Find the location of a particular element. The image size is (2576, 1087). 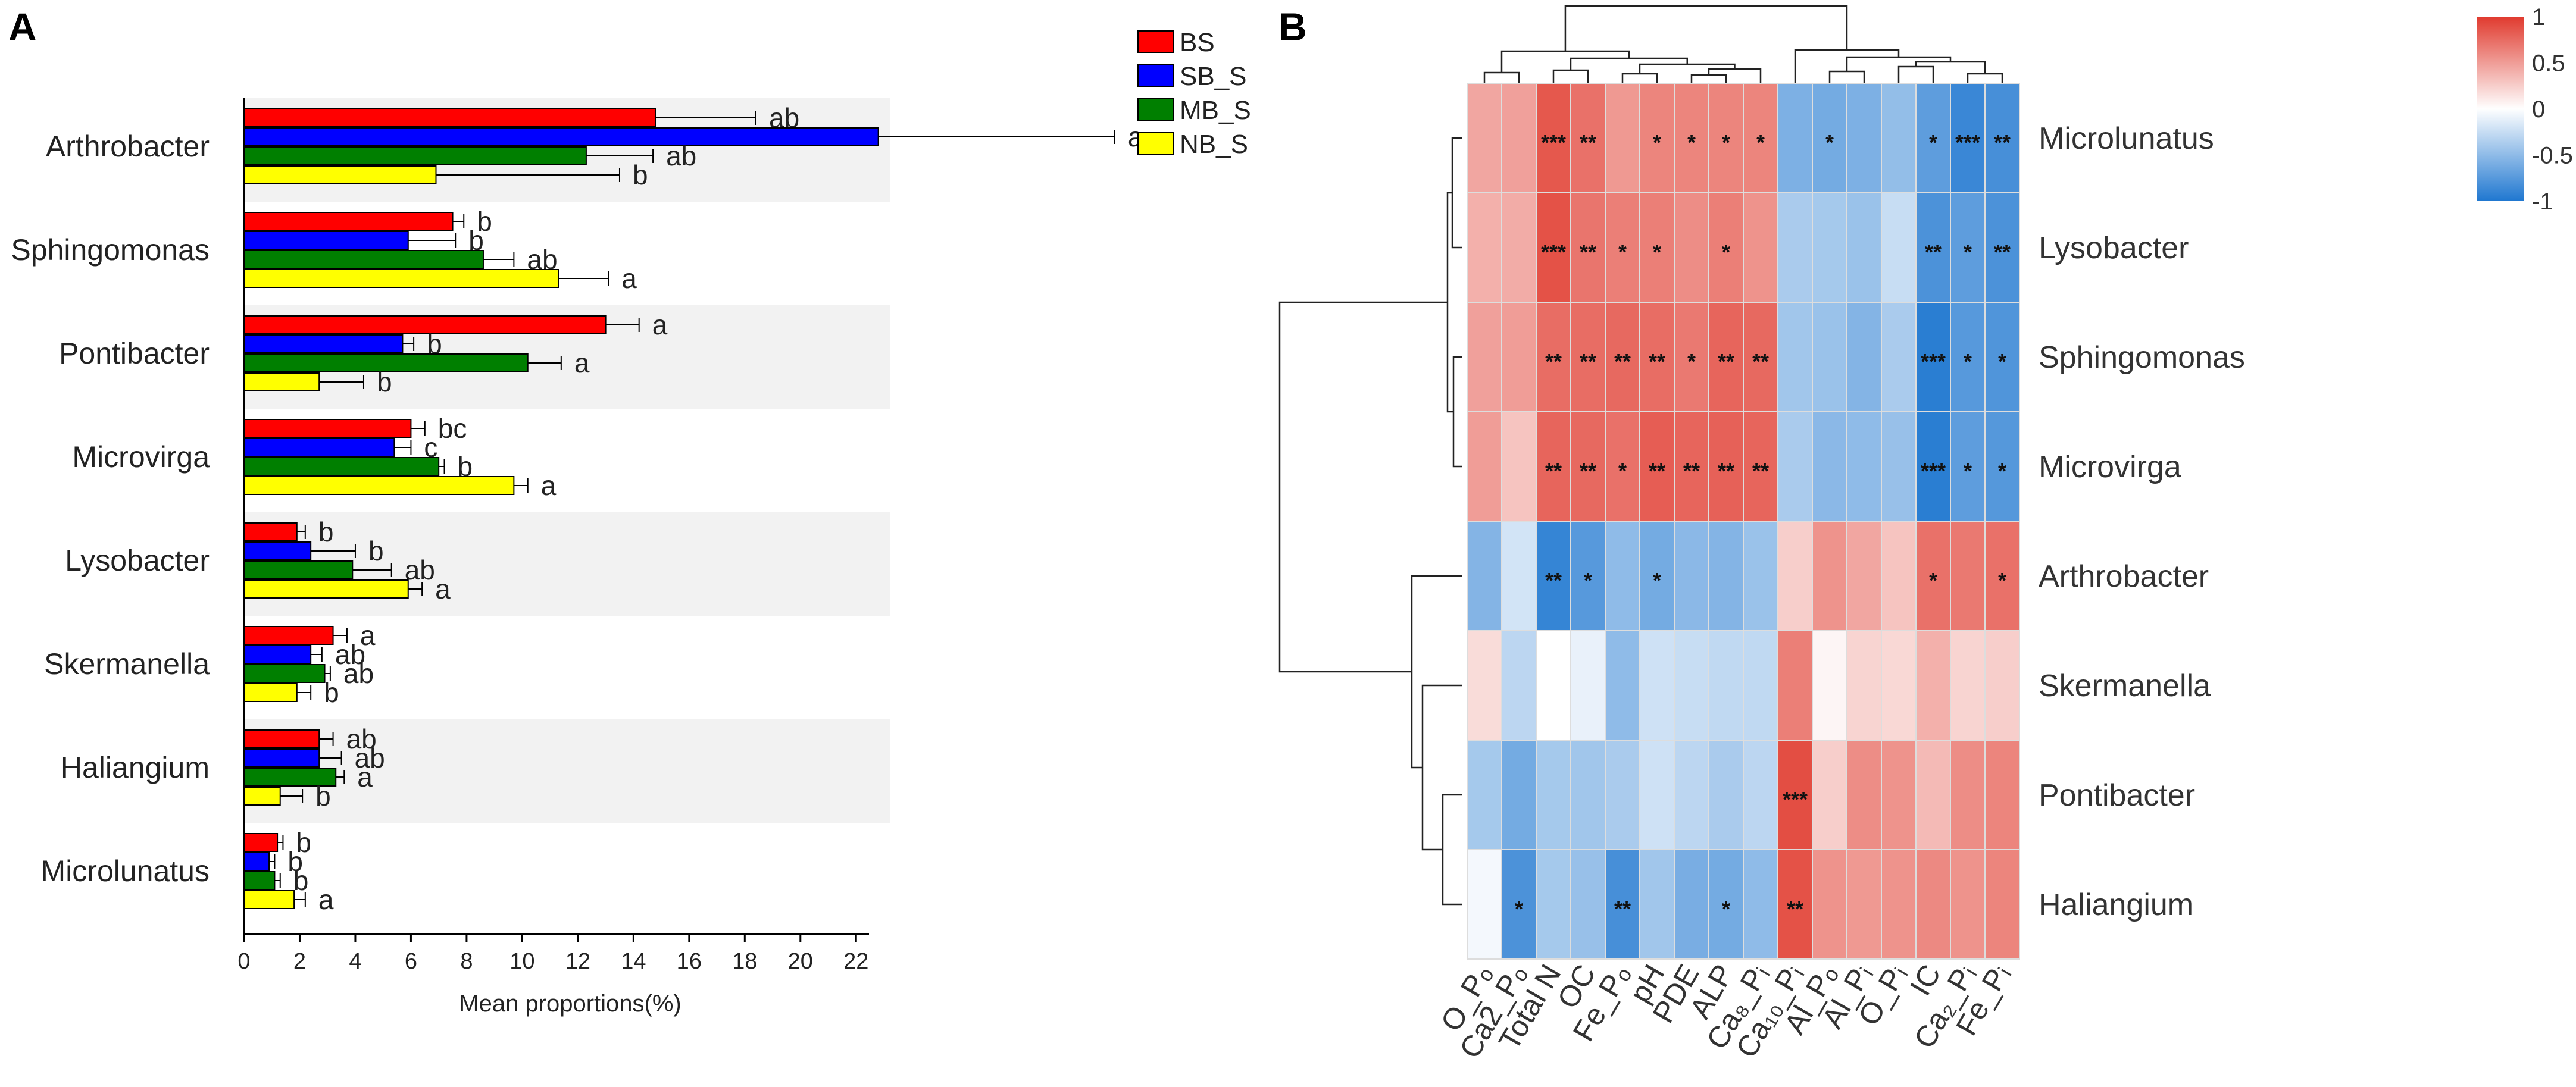

category-label: Pontibacter is located at coordinates (134, 353).